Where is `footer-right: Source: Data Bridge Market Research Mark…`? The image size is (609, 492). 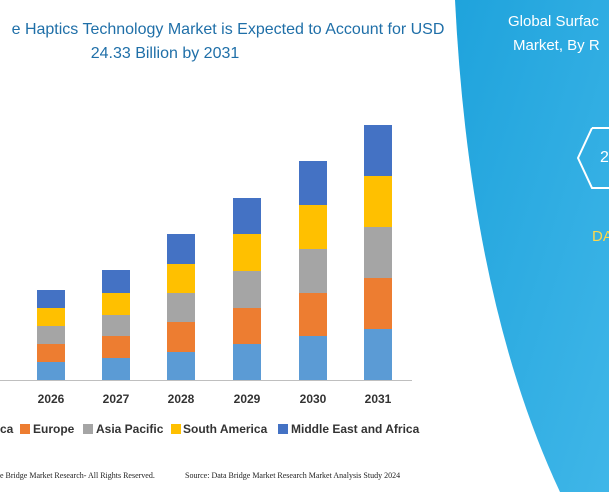 footer-right: Source: Data Bridge Market Research Mark… is located at coordinates (292, 475).